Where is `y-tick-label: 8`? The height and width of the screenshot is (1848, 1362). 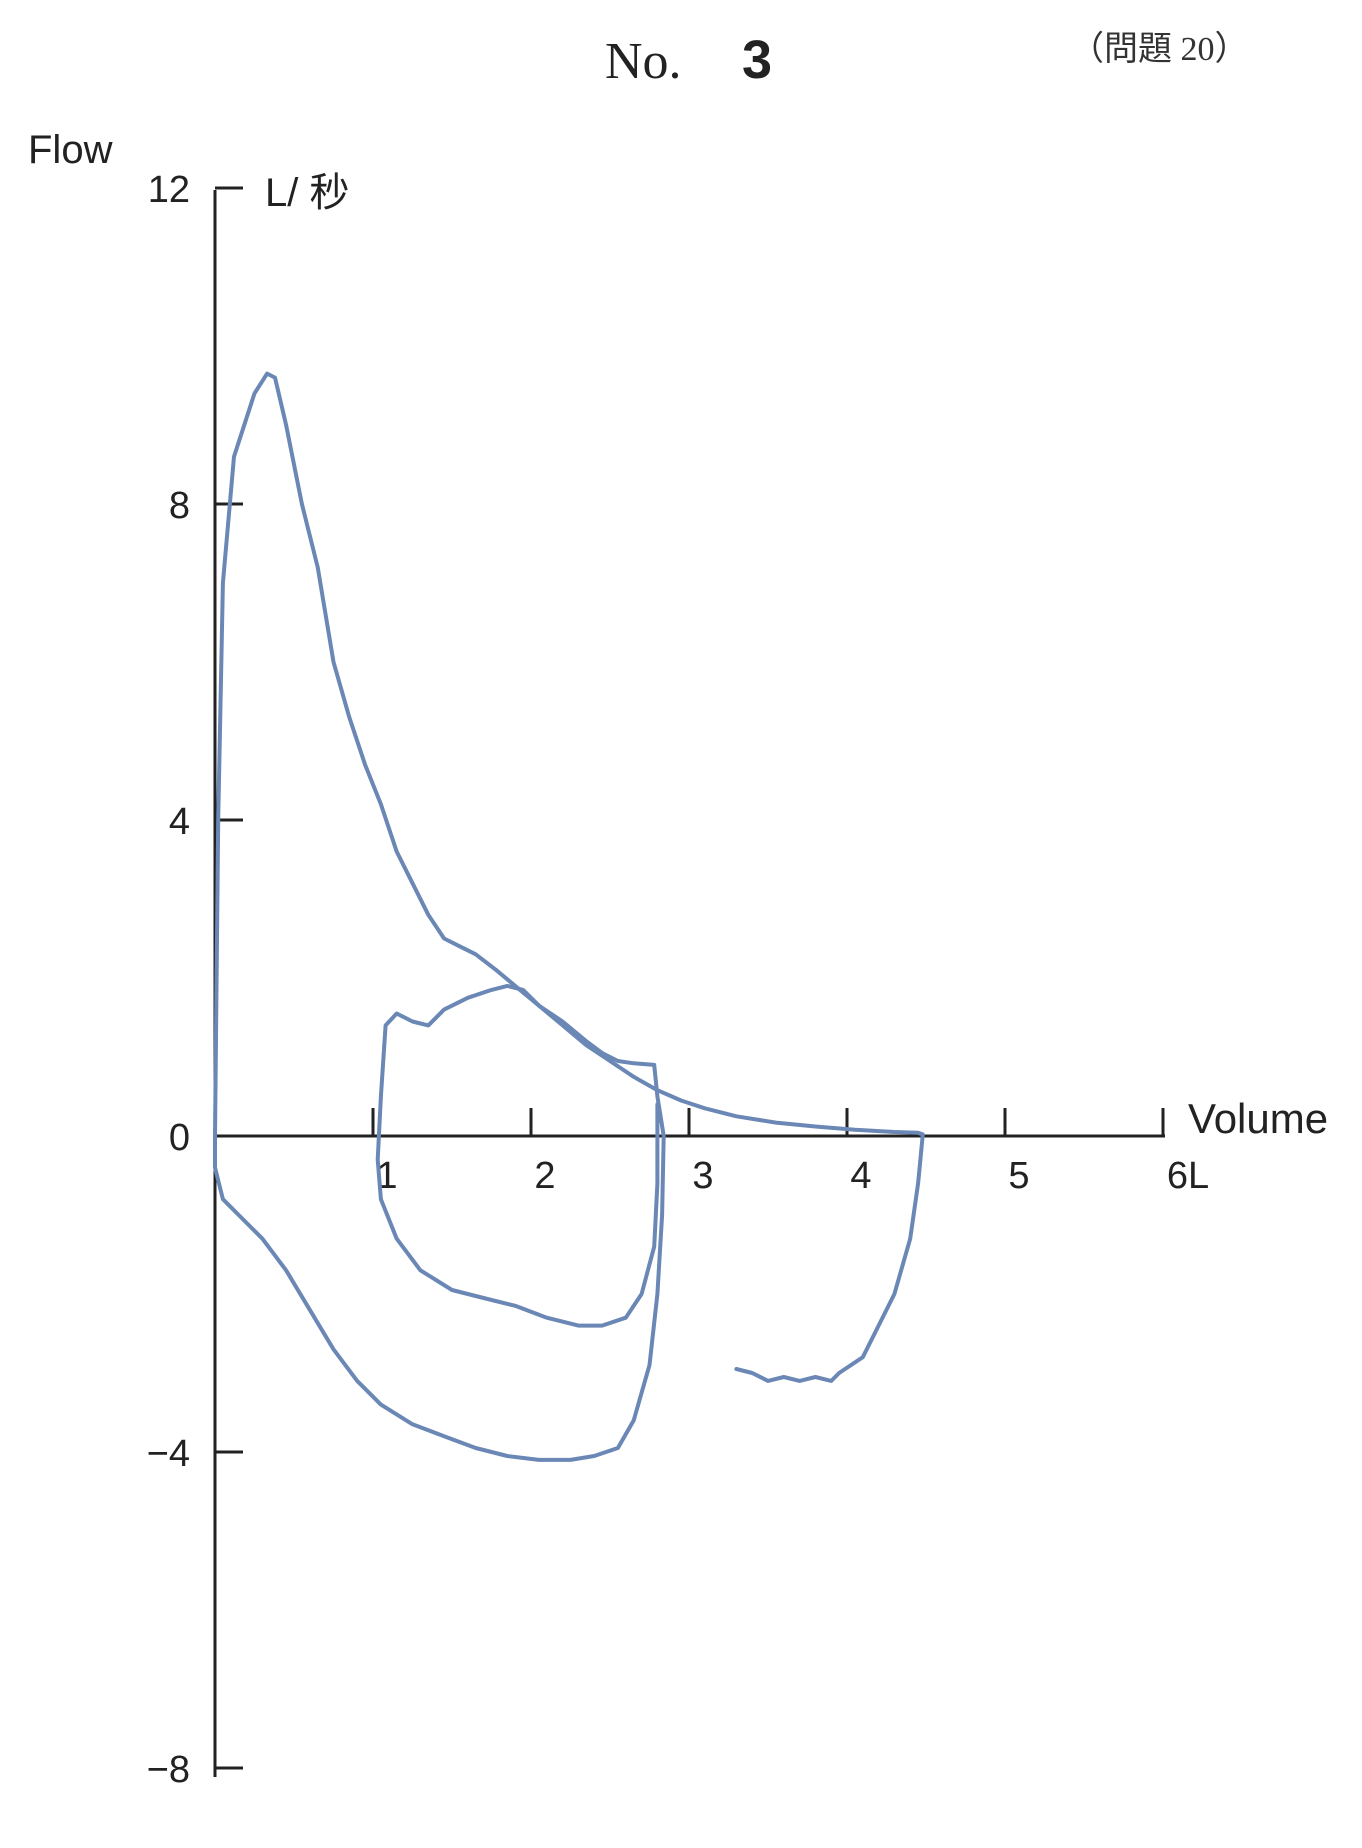
y-tick-label: 8 is located at coordinates (179, 506).